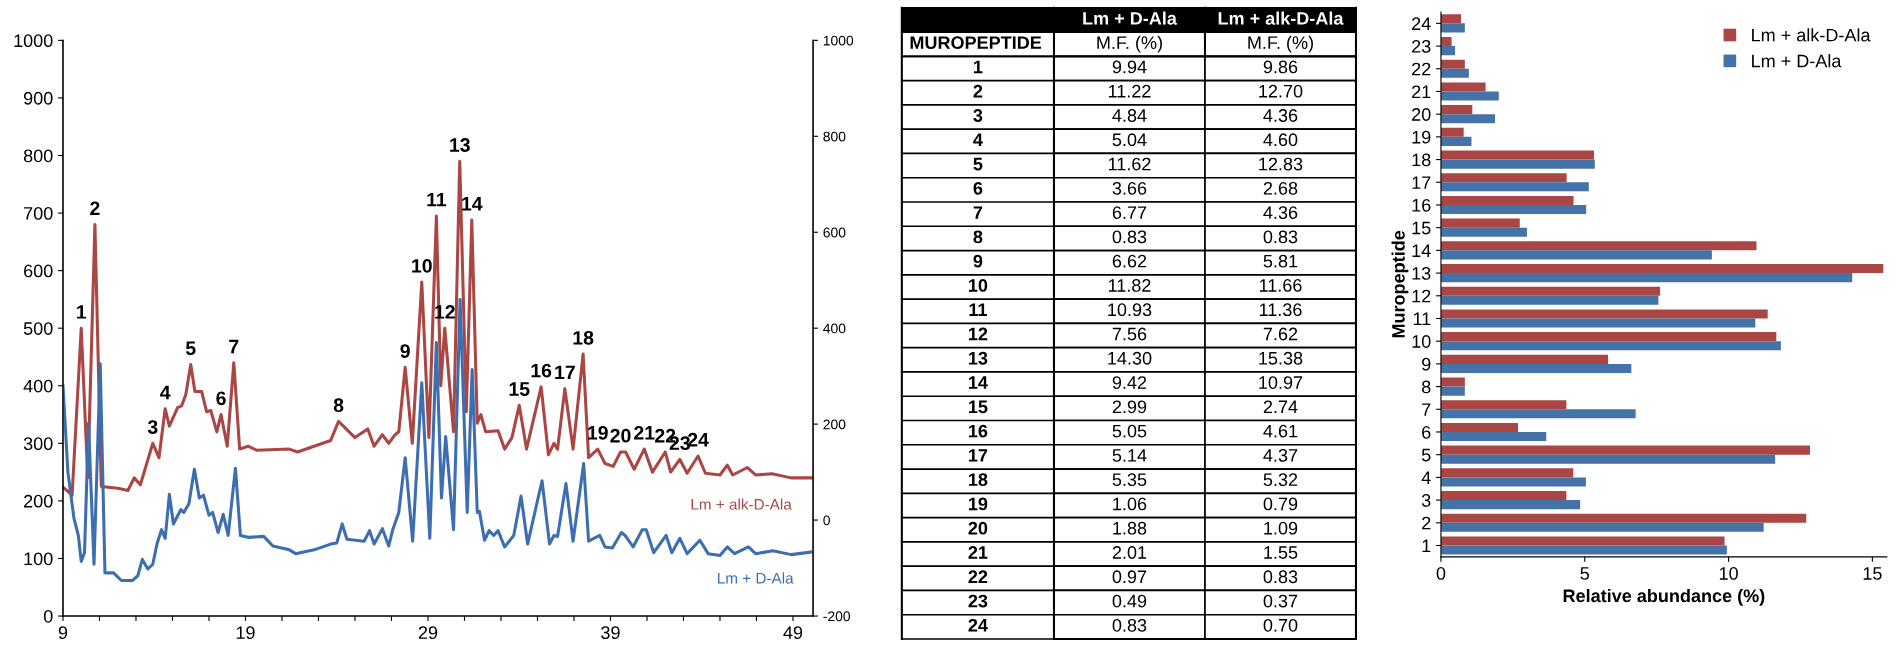 This screenshot has height=649, width=1897. I want to click on y2-tick-label: 600, so click(834, 232).